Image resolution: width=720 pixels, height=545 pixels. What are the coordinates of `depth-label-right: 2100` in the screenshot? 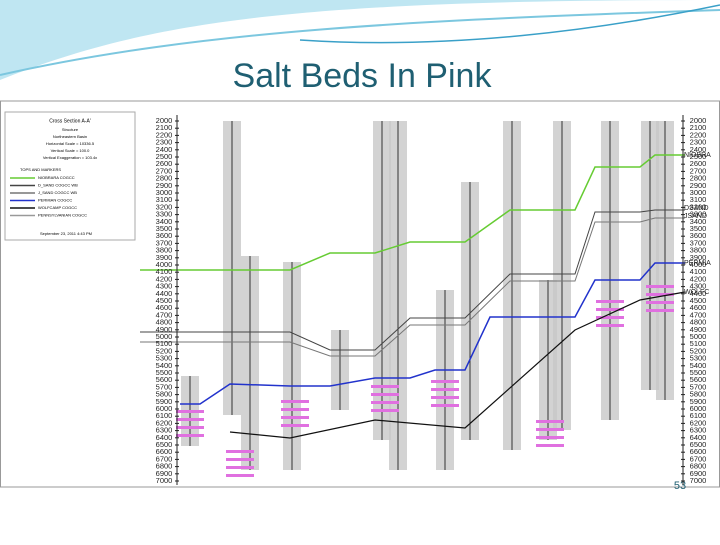 It's located at (698, 127).